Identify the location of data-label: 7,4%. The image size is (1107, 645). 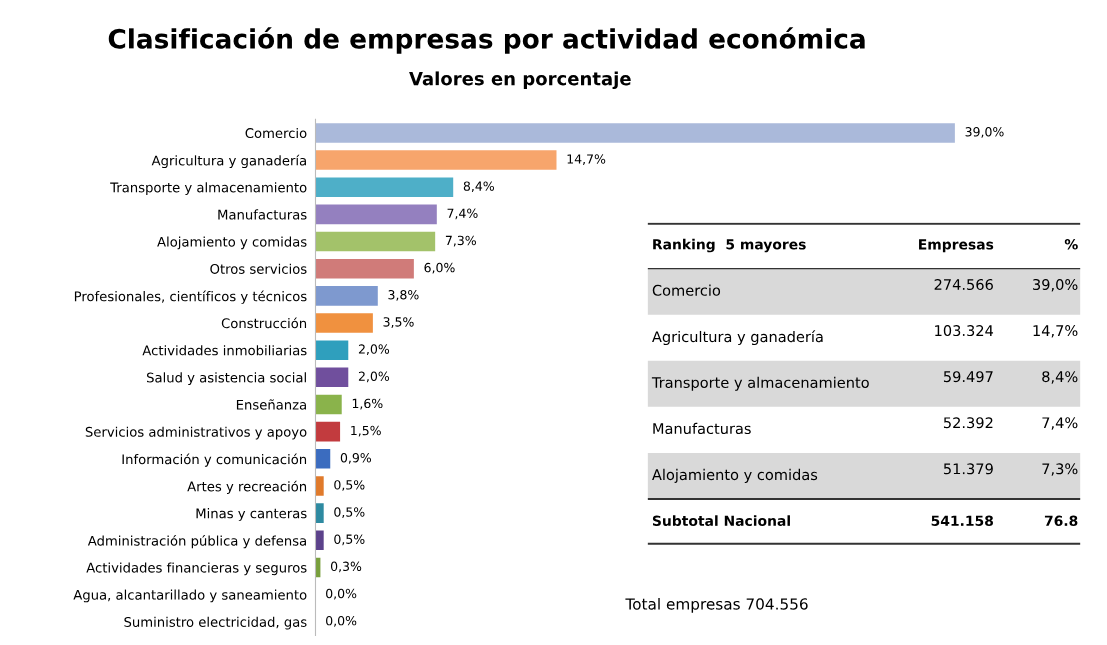
(462, 214).